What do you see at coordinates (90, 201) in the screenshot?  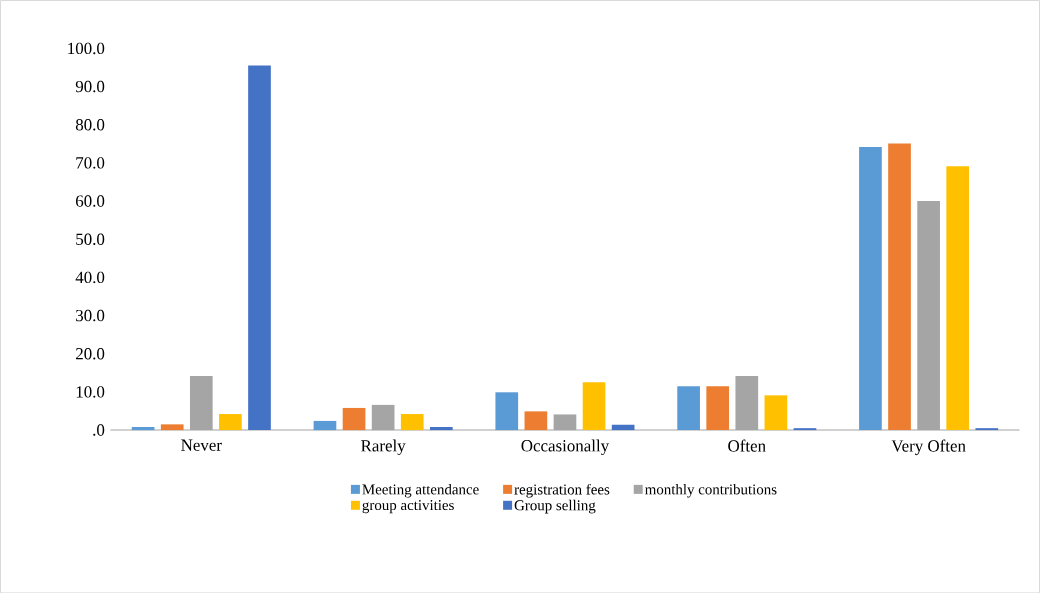 I see `y-tick-label: 60.0` at bounding box center [90, 201].